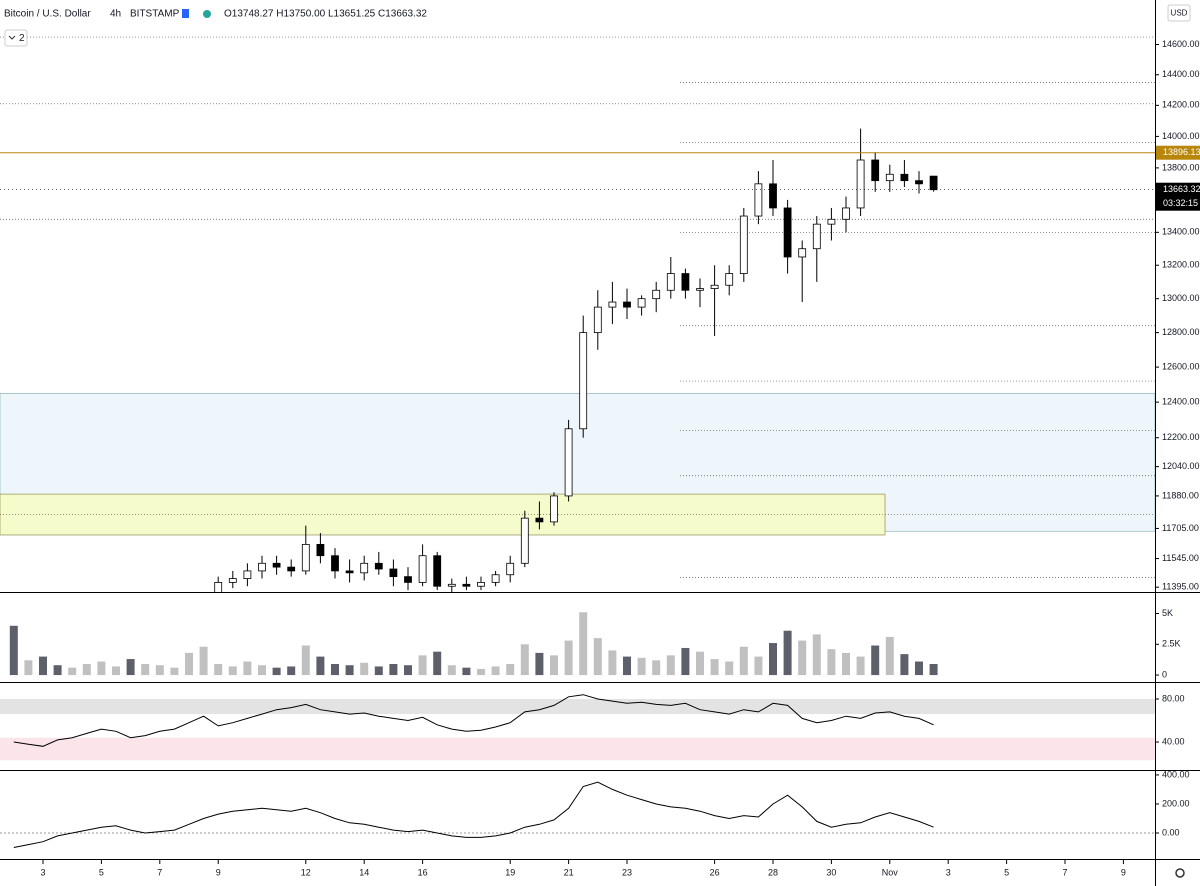 The width and height of the screenshot is (1200, 886). I want to click on y-tick-label: 13000.00, so click(1181, 298).